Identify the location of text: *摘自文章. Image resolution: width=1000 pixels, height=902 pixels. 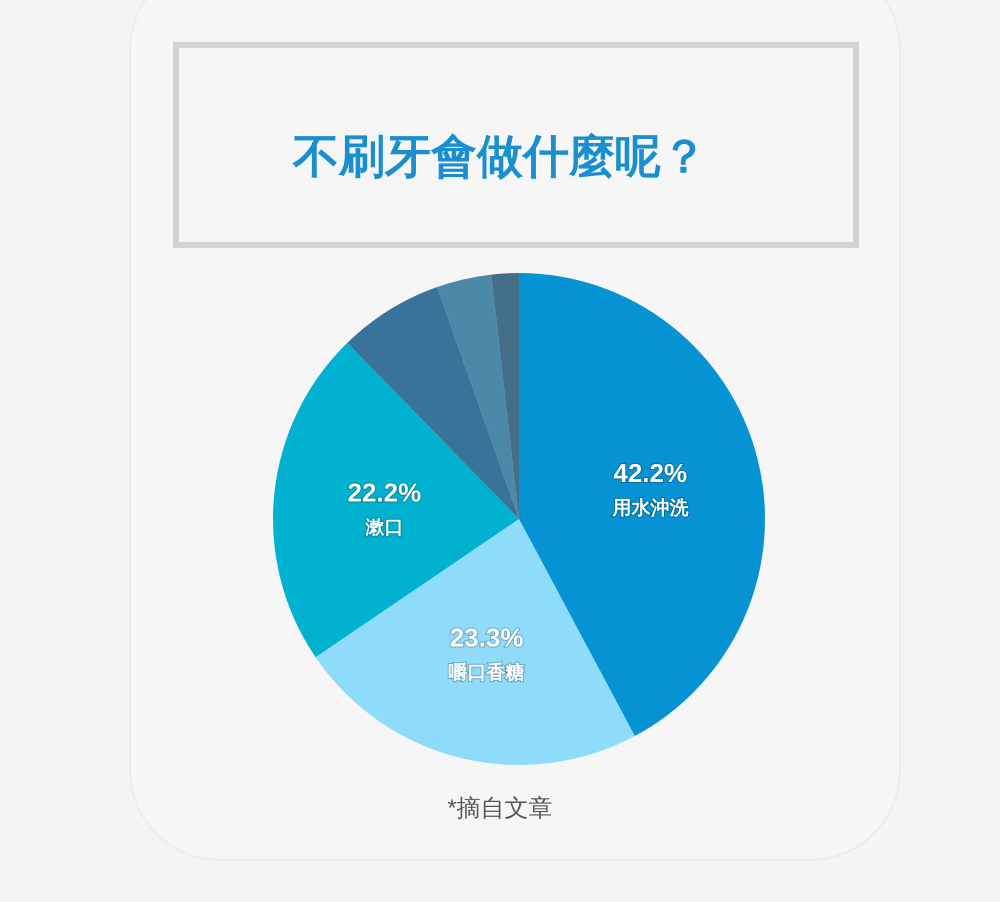
(500, 808).